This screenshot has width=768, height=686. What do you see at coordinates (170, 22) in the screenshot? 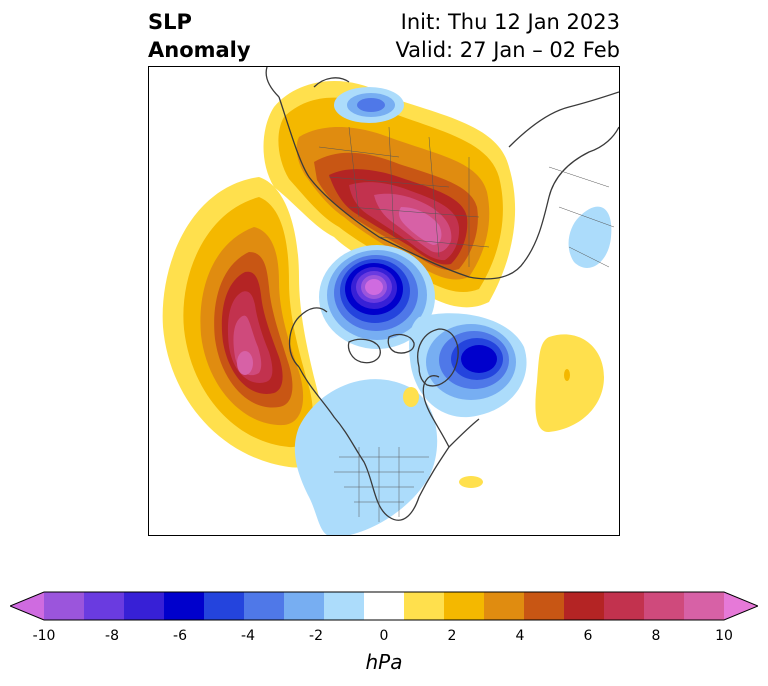
I see `variable-title-line1: SLP` at bounding box center [170, 22].